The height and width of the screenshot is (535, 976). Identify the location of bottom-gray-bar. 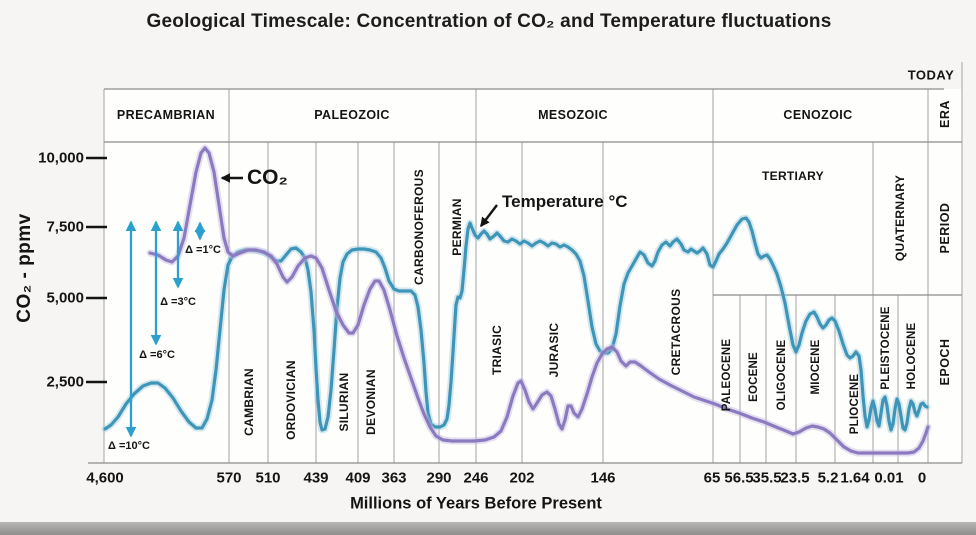
(488, 528).